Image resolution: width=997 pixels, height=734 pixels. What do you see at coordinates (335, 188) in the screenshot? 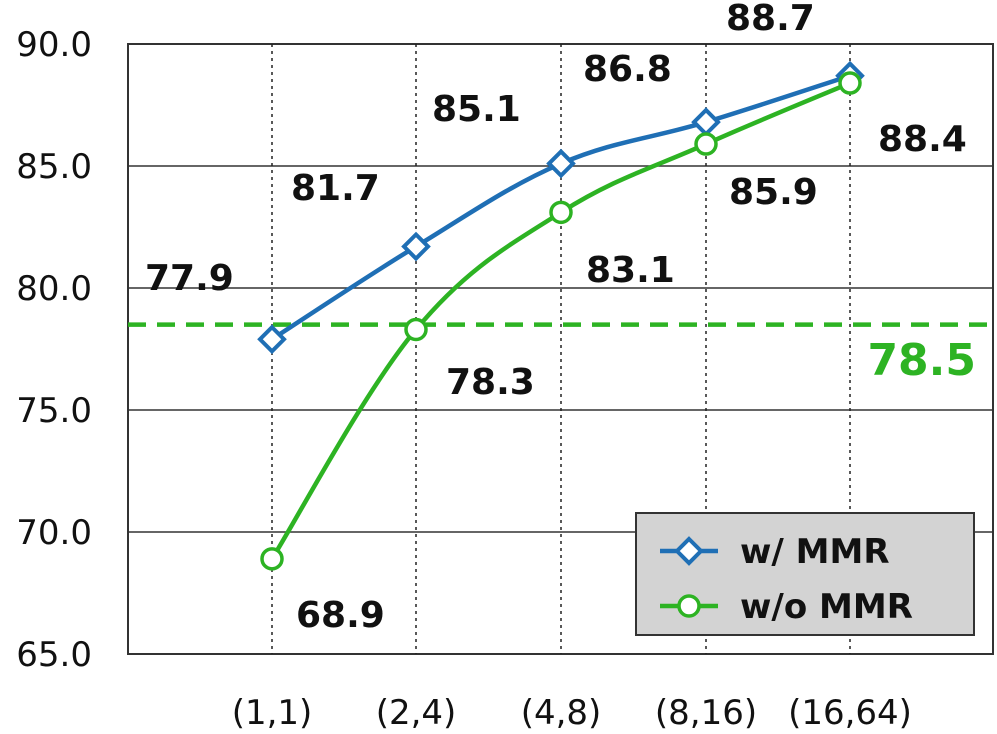
I see `data-label: 81.7` at bounding box center [335, 188].